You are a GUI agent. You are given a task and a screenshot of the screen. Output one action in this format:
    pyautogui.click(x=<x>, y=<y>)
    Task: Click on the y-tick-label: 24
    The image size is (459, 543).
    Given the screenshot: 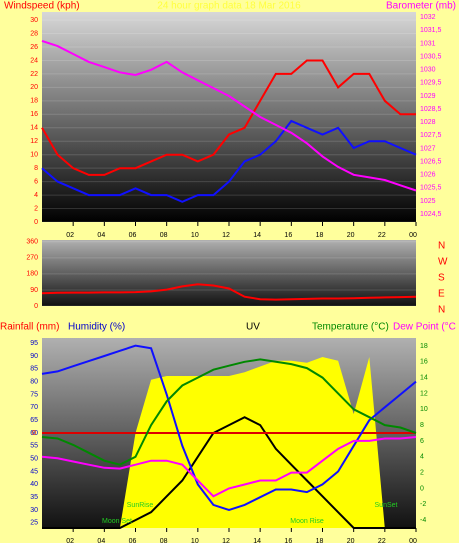 What is the action you would take?
    pyautogui.click(x=34, y=60)
    